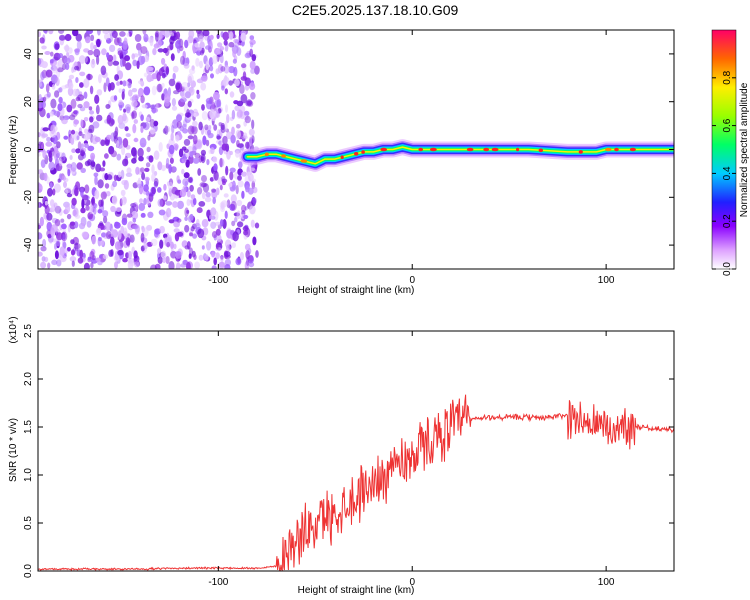 Image resolution: width=750 pixels, height=600 pixels. Describe the element at coordinates (606, 582) in the screenshot. I see `x-tick-label: 100` at that location.